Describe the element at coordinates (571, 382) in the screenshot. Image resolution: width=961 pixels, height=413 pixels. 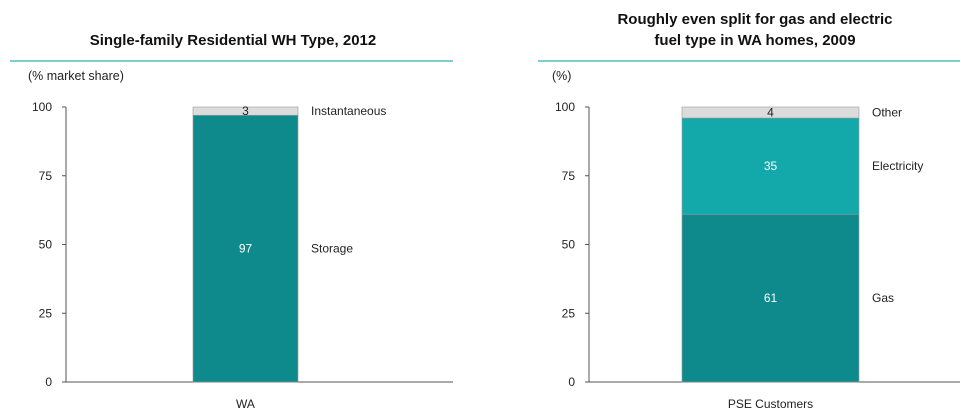
I see `chart-right-y-tick-label: 0` at that location.